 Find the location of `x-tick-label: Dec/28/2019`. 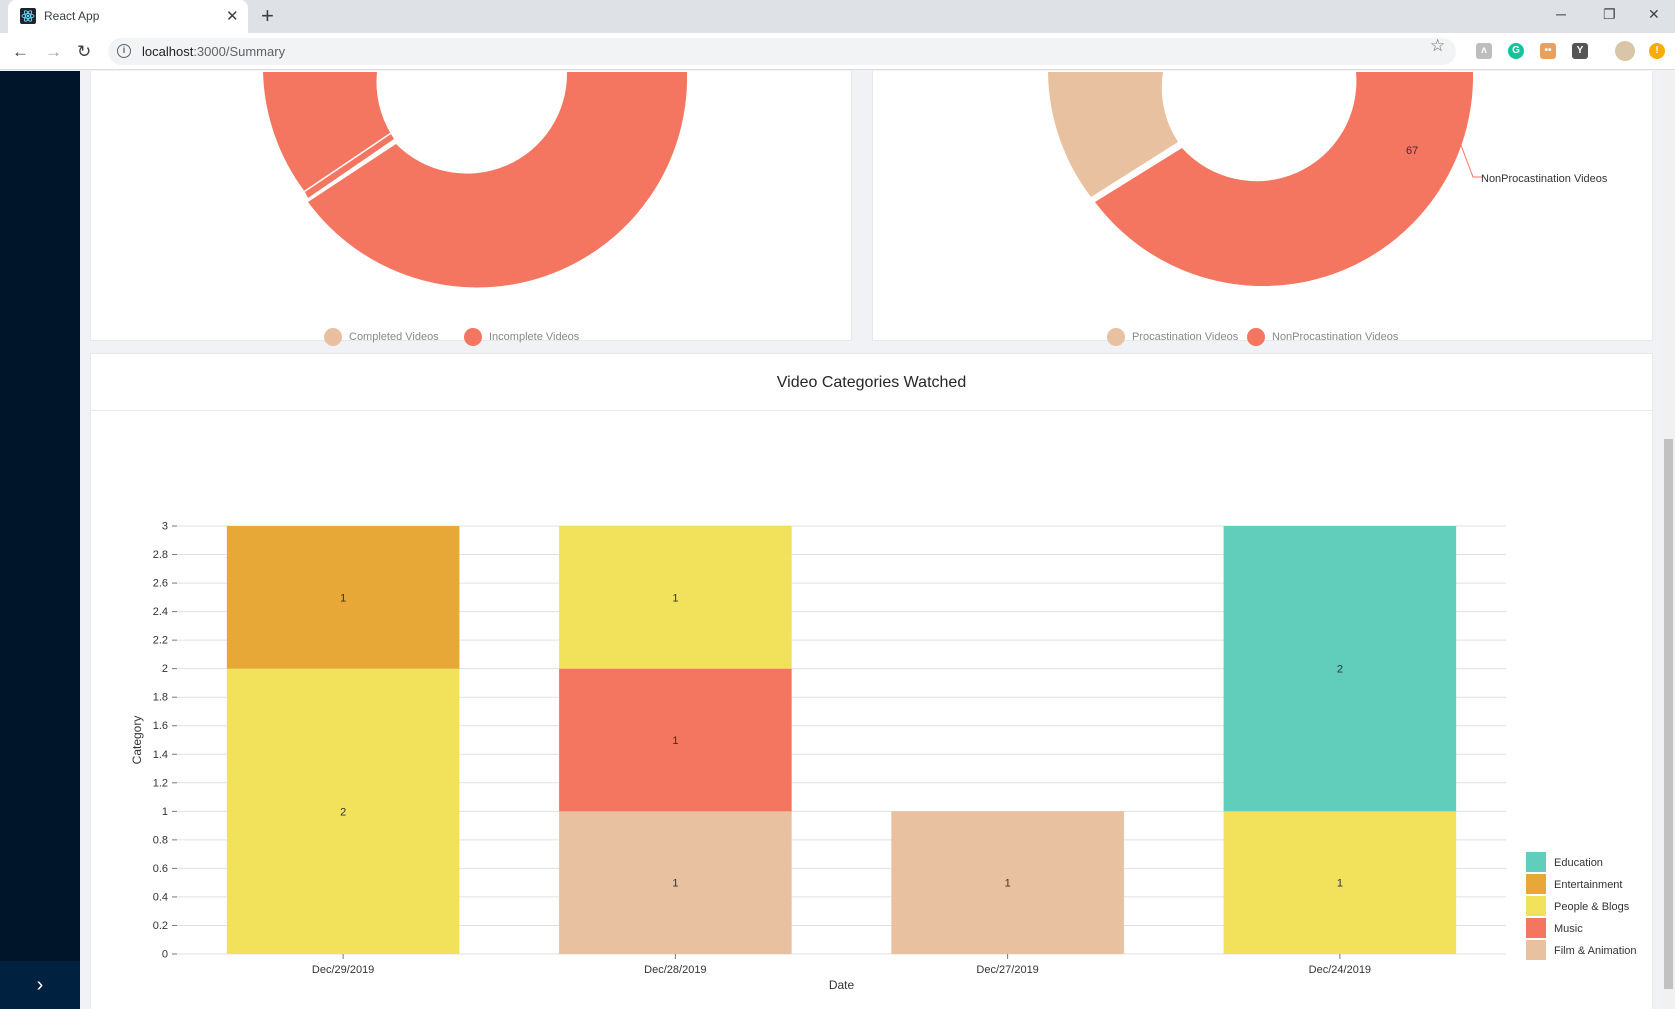

x-tick-label: Dec/28/2019 is located at coordinates (675, 970).